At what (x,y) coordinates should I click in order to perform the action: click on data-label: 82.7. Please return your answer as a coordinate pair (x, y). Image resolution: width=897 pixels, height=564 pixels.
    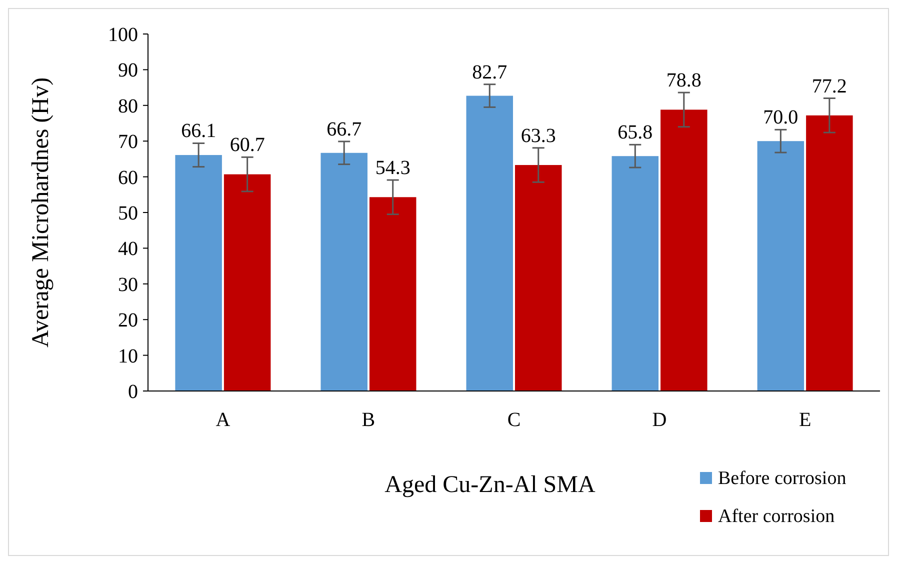
    Looking at the image, I should click on (490, 72).